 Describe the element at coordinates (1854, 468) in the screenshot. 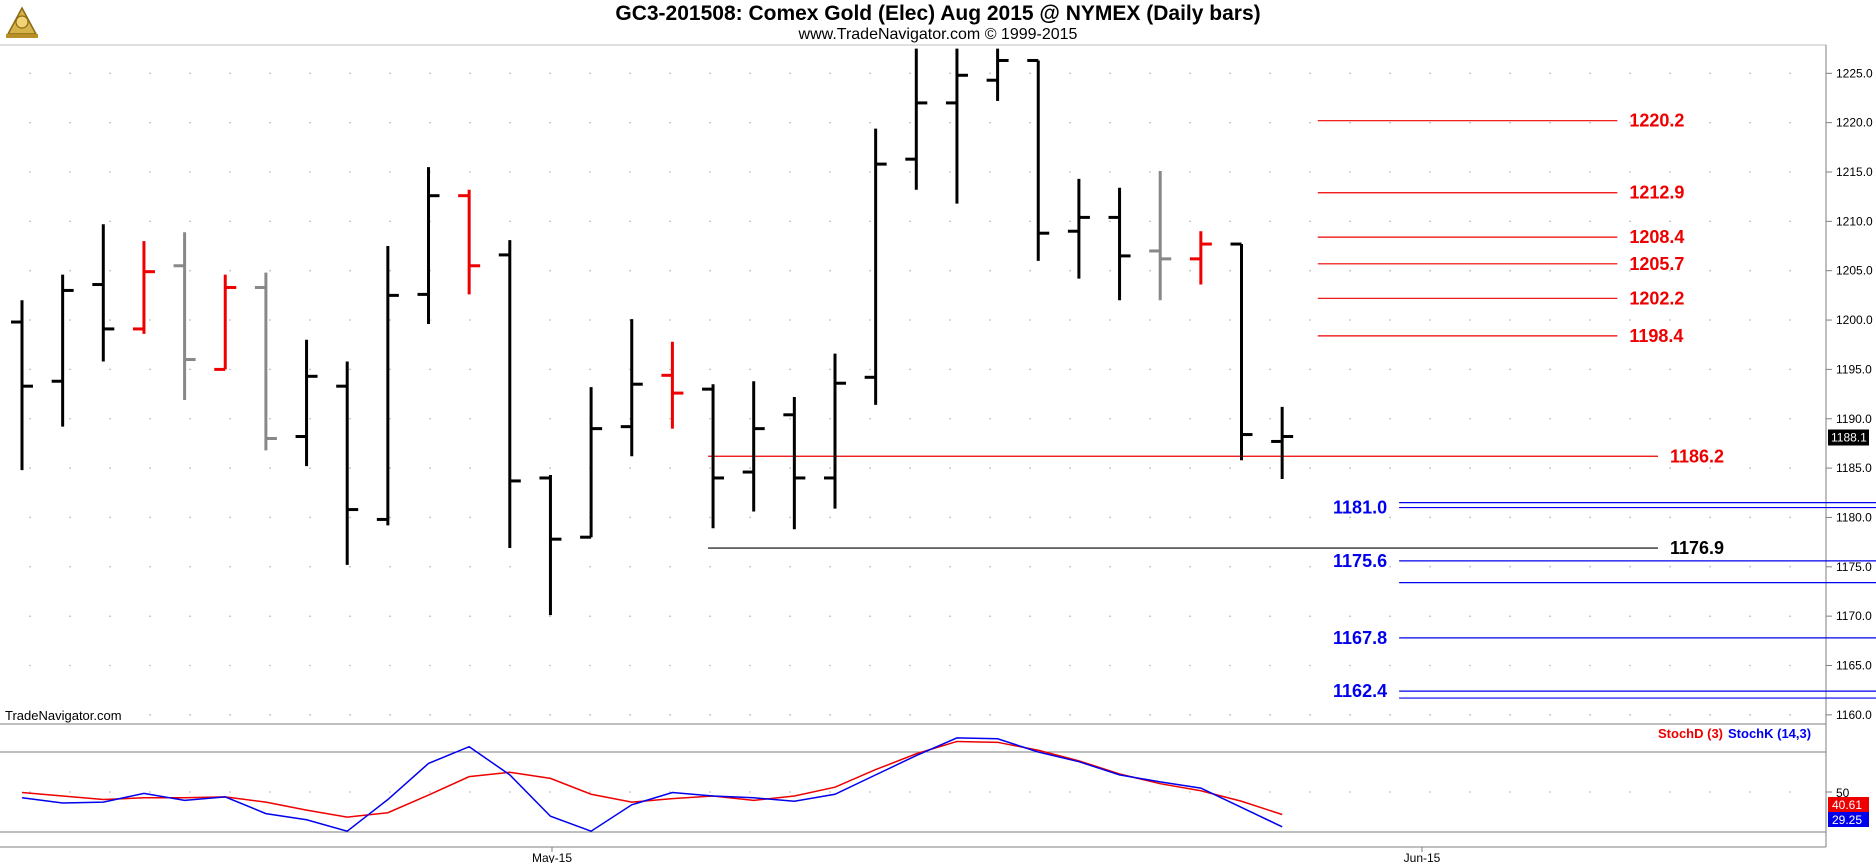

I see `y-tick-label: 1185.0` at that location.